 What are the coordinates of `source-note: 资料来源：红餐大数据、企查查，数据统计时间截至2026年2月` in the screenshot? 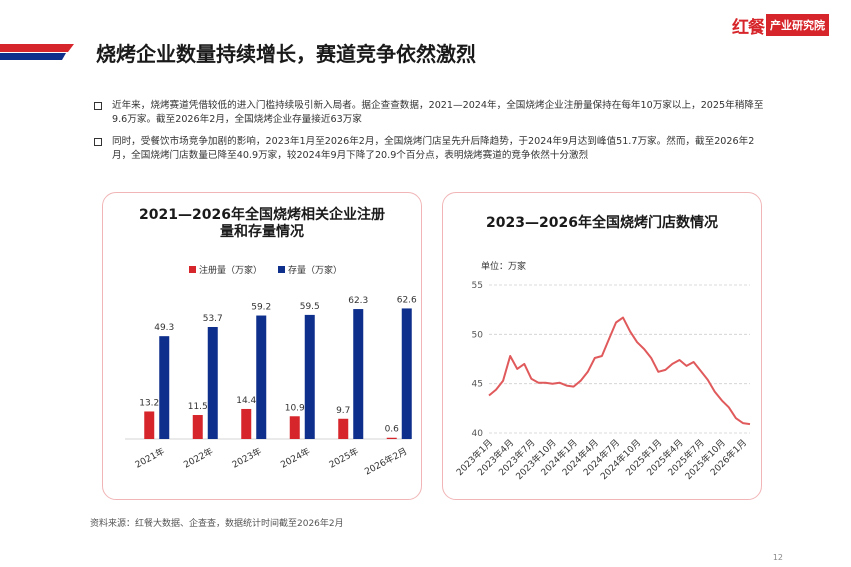 It's located at (217, 524).